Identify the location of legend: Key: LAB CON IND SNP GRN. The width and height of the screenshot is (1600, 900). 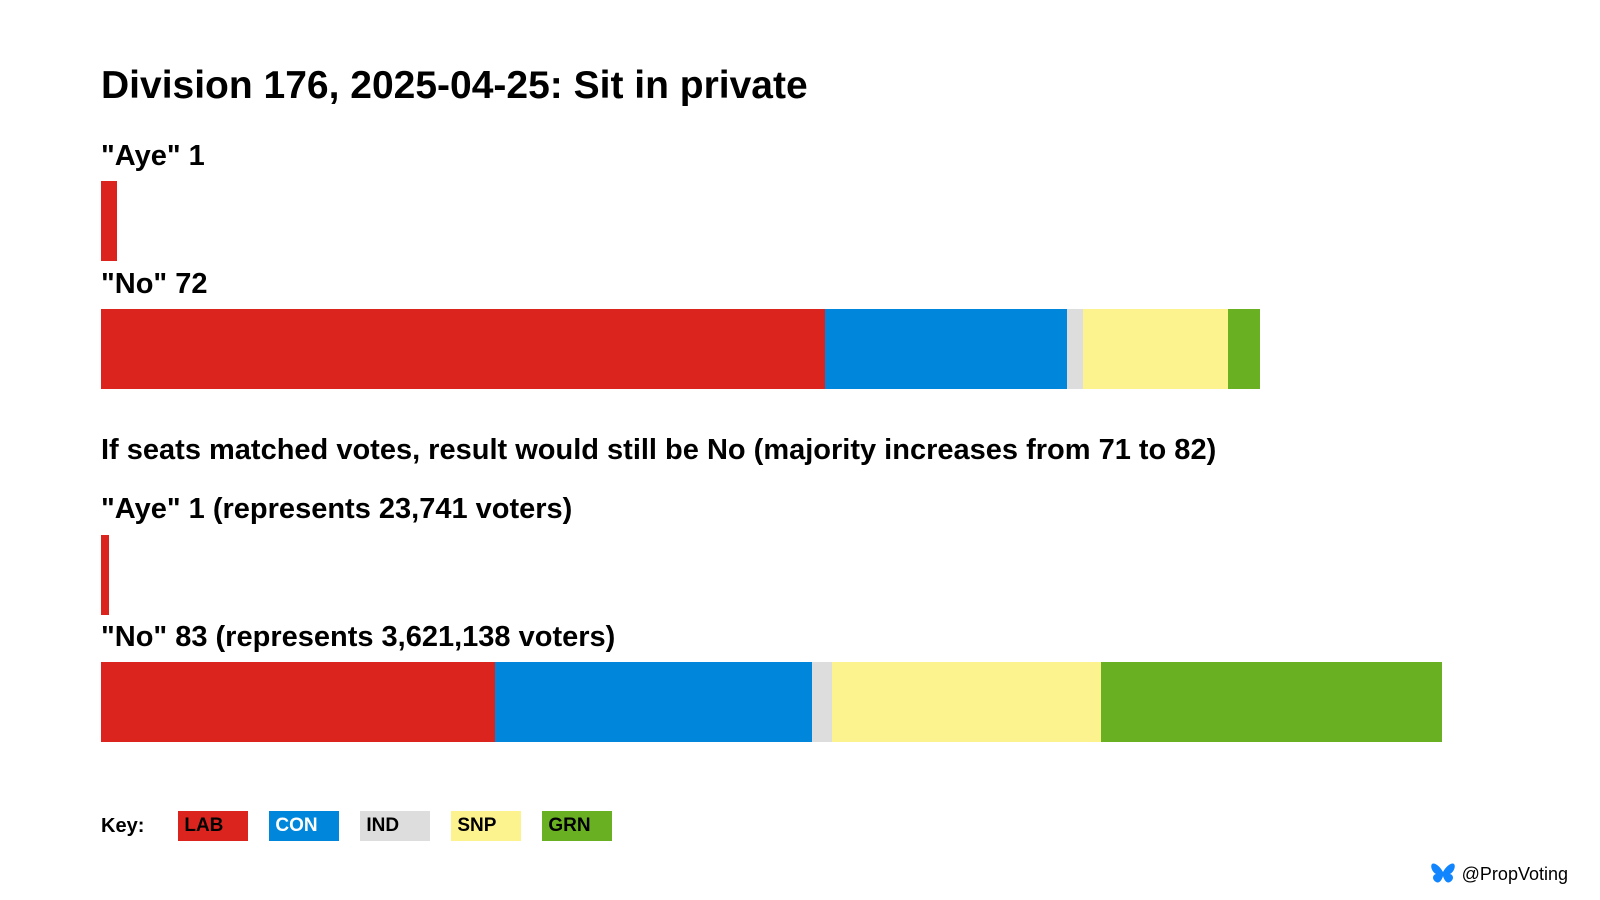
(367, 826).